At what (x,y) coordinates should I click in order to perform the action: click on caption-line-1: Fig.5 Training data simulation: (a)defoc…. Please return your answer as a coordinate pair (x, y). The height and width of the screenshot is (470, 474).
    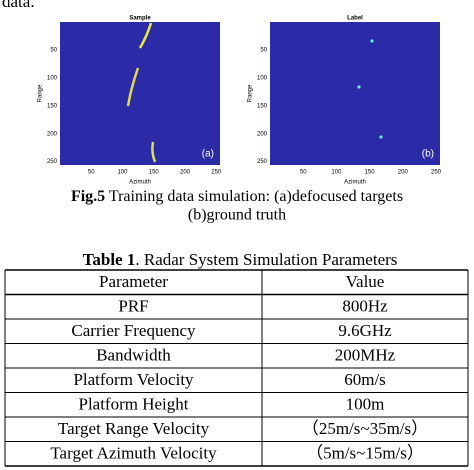
    Looking at the image, I should click on (237, 196).